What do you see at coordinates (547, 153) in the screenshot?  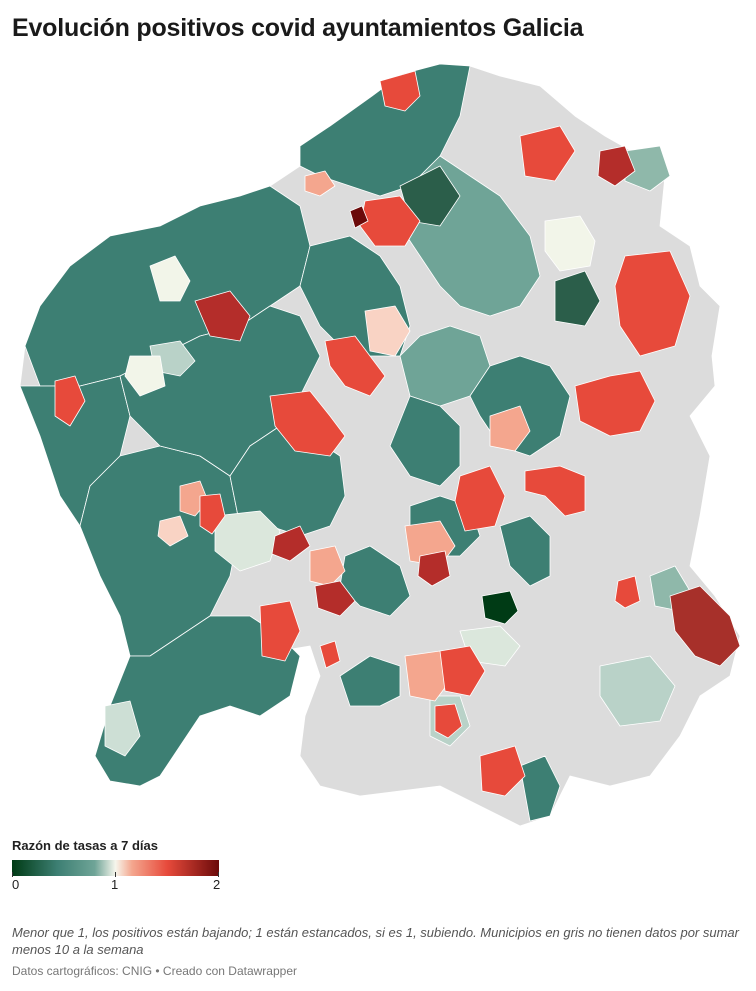 I see `viveiro-red` at bounding box center [547, 153].